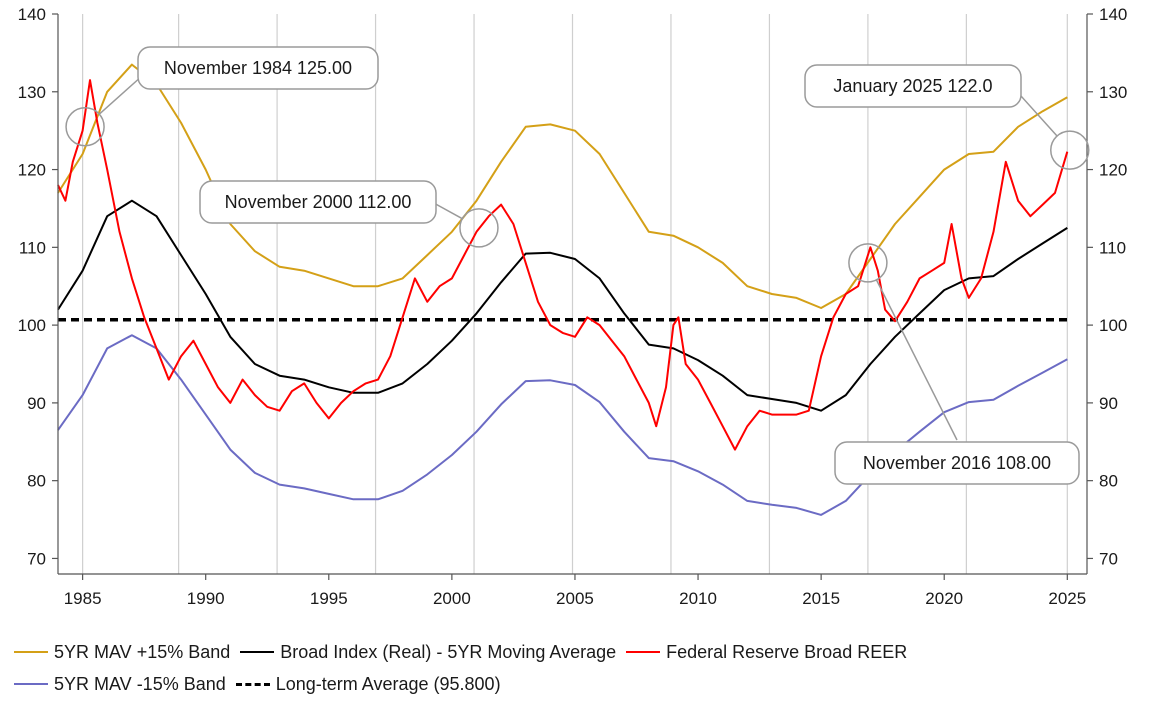 This screenshot has height=719, width=1152. Describe the element at coordinates (1113, 92) in the screenshot. I see `y-tick-label-right: 130` at that location.